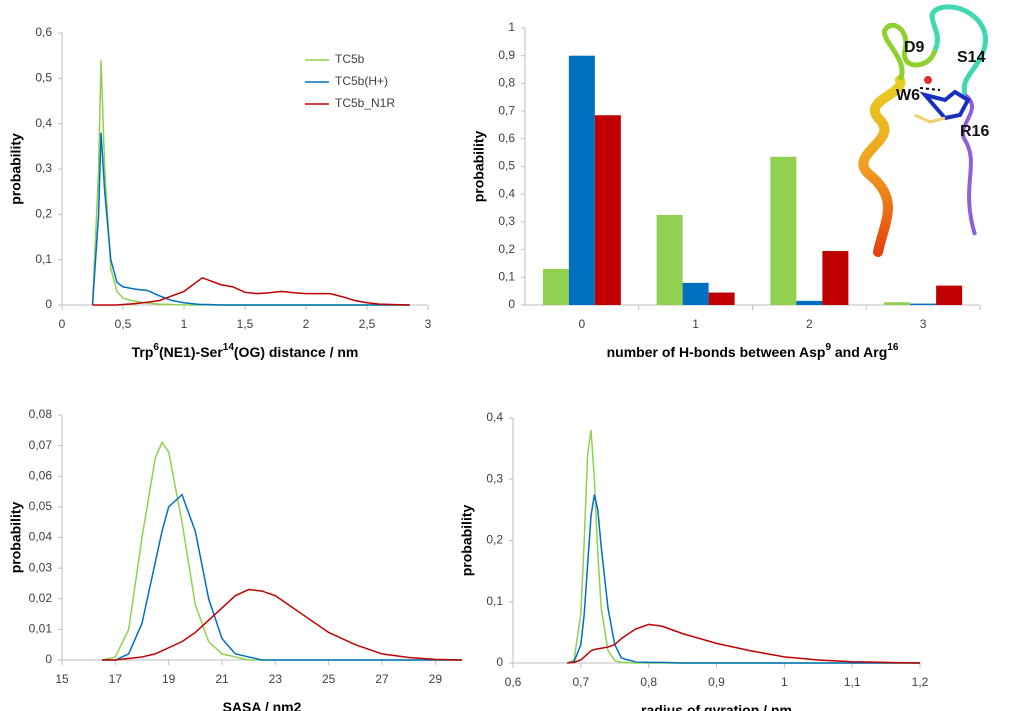 The width and height of the screenshot is (1022, 711). What do you see at coordinates (716, 352) in the screenshot?
I see `x-axis-title-part: number of H-bonds between Asp` at bounding box center [716, 352].